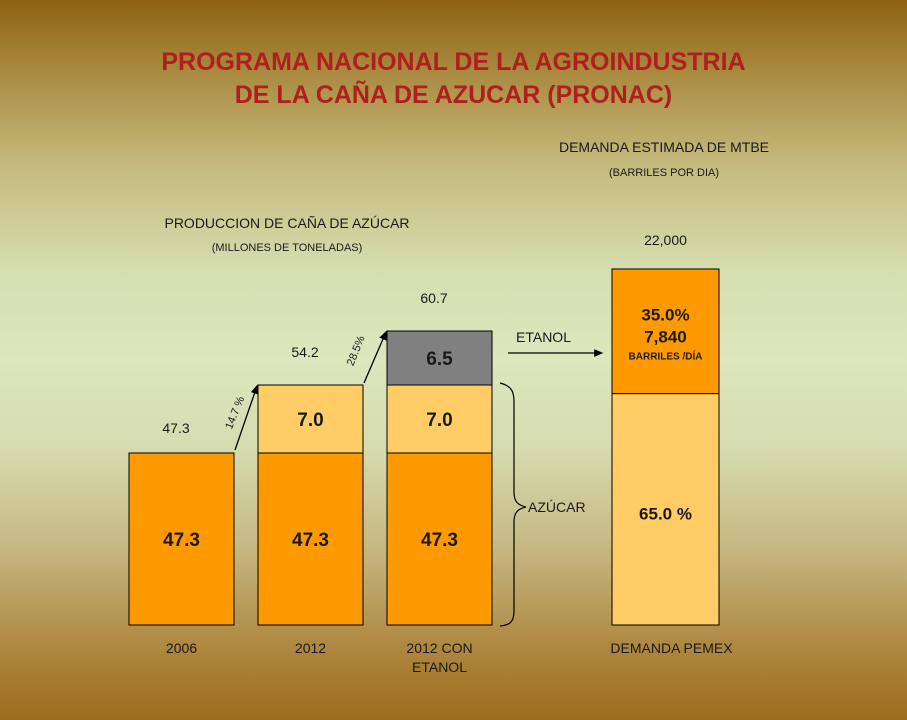 This screenshot has height=720, width=907. I want to click on left-chart-title: PRODUCCION DE CAÑA DE AZÚCAR, so click(287, 223).